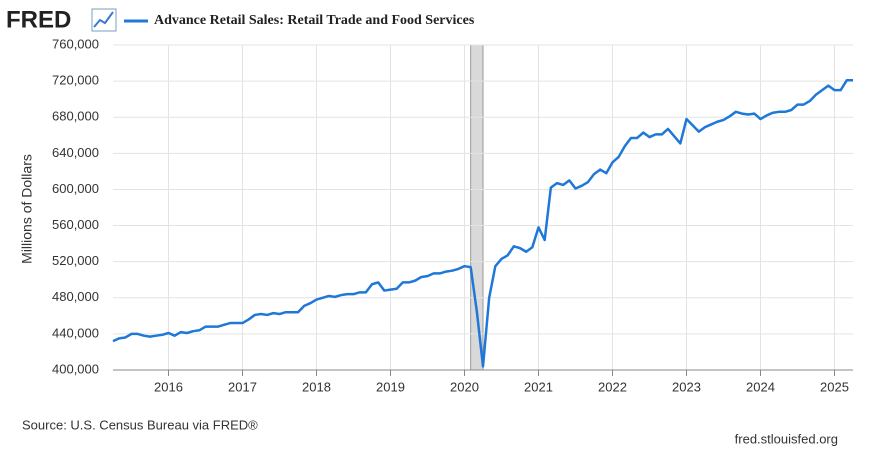  I want to click on y-tick-label: 600,000, so click(75, 188).